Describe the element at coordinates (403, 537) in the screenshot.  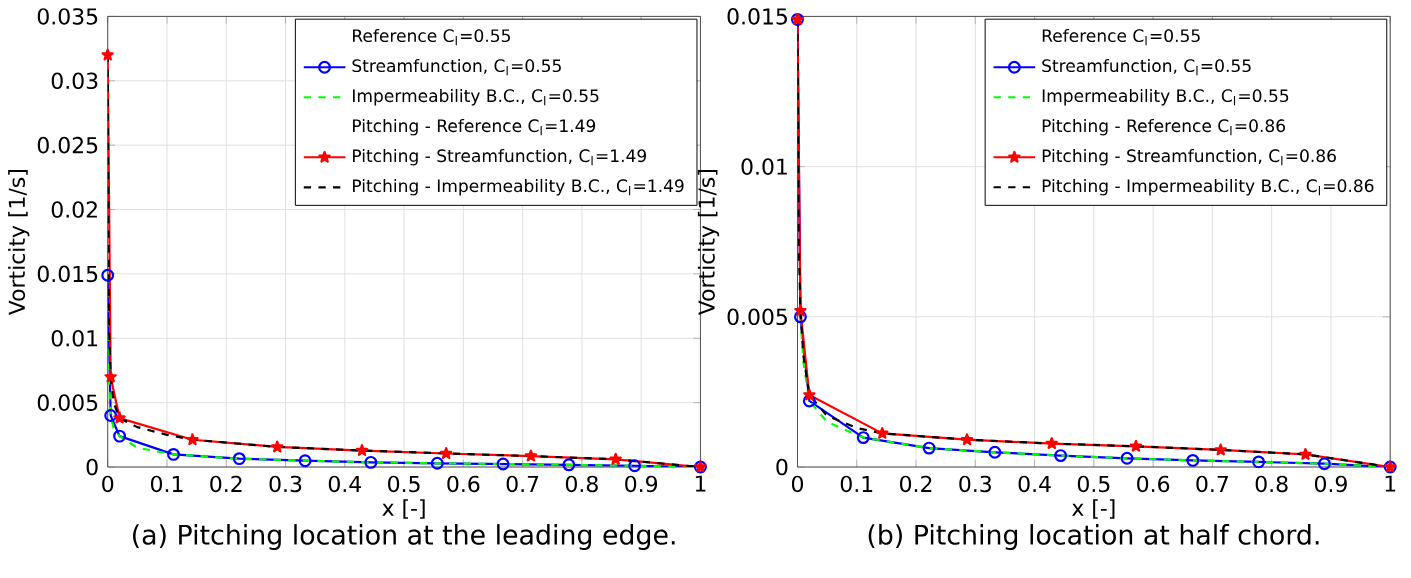
I see `text: (a) Pitching location at the leading edge.` at that location.